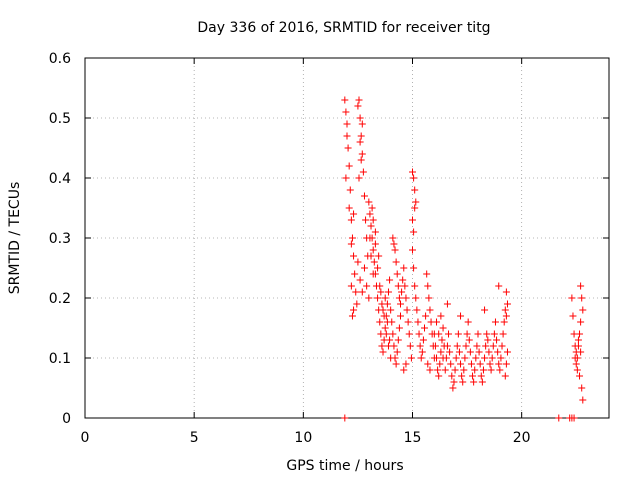 Image resolution: width=640 pixels, height=480 pixels. What do you see at coordinates (344, 466) in the screenshot?
I see `x-axis-label: GPS time / hours` at bounding box center [344, 466].